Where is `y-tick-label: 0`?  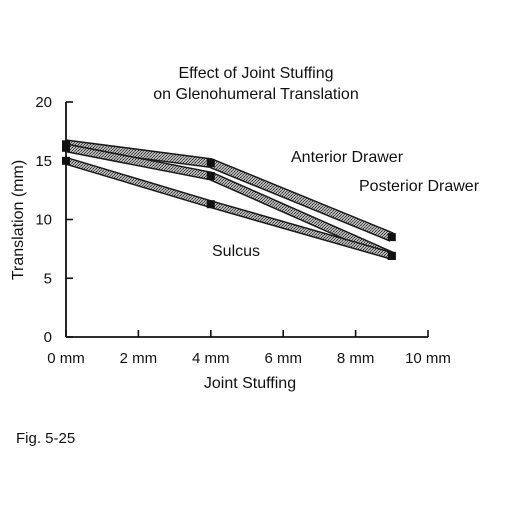 y-tick-label: 0 is located at coordinates (48, 337).